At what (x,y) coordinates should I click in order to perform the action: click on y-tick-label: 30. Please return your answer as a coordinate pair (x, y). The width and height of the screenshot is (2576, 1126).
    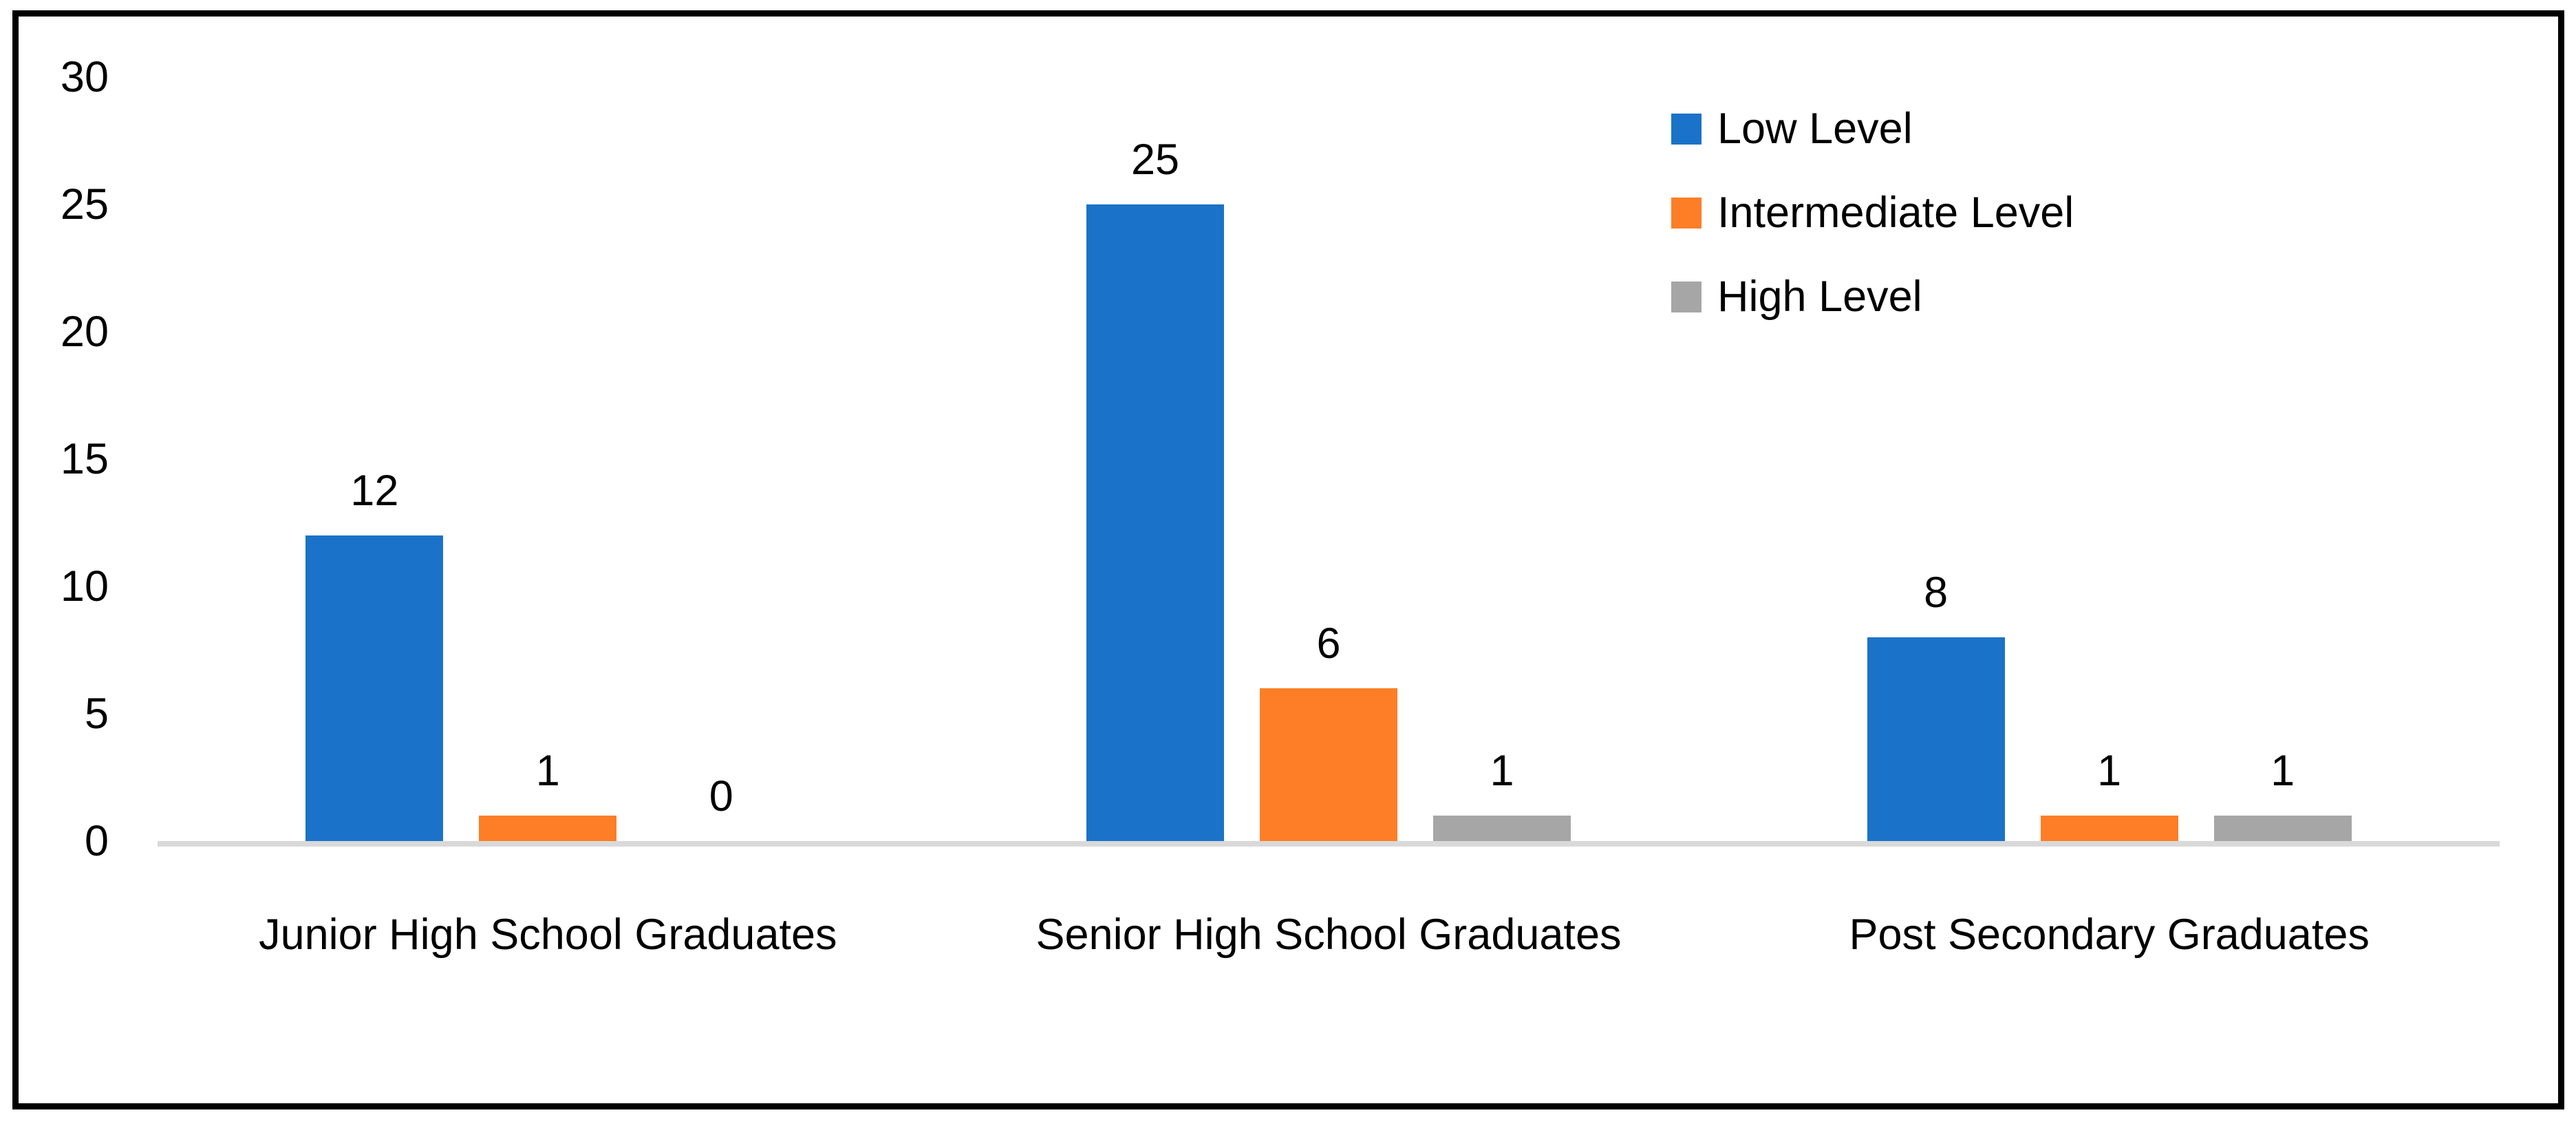
    Looking at the image, I should click on (84, 77).